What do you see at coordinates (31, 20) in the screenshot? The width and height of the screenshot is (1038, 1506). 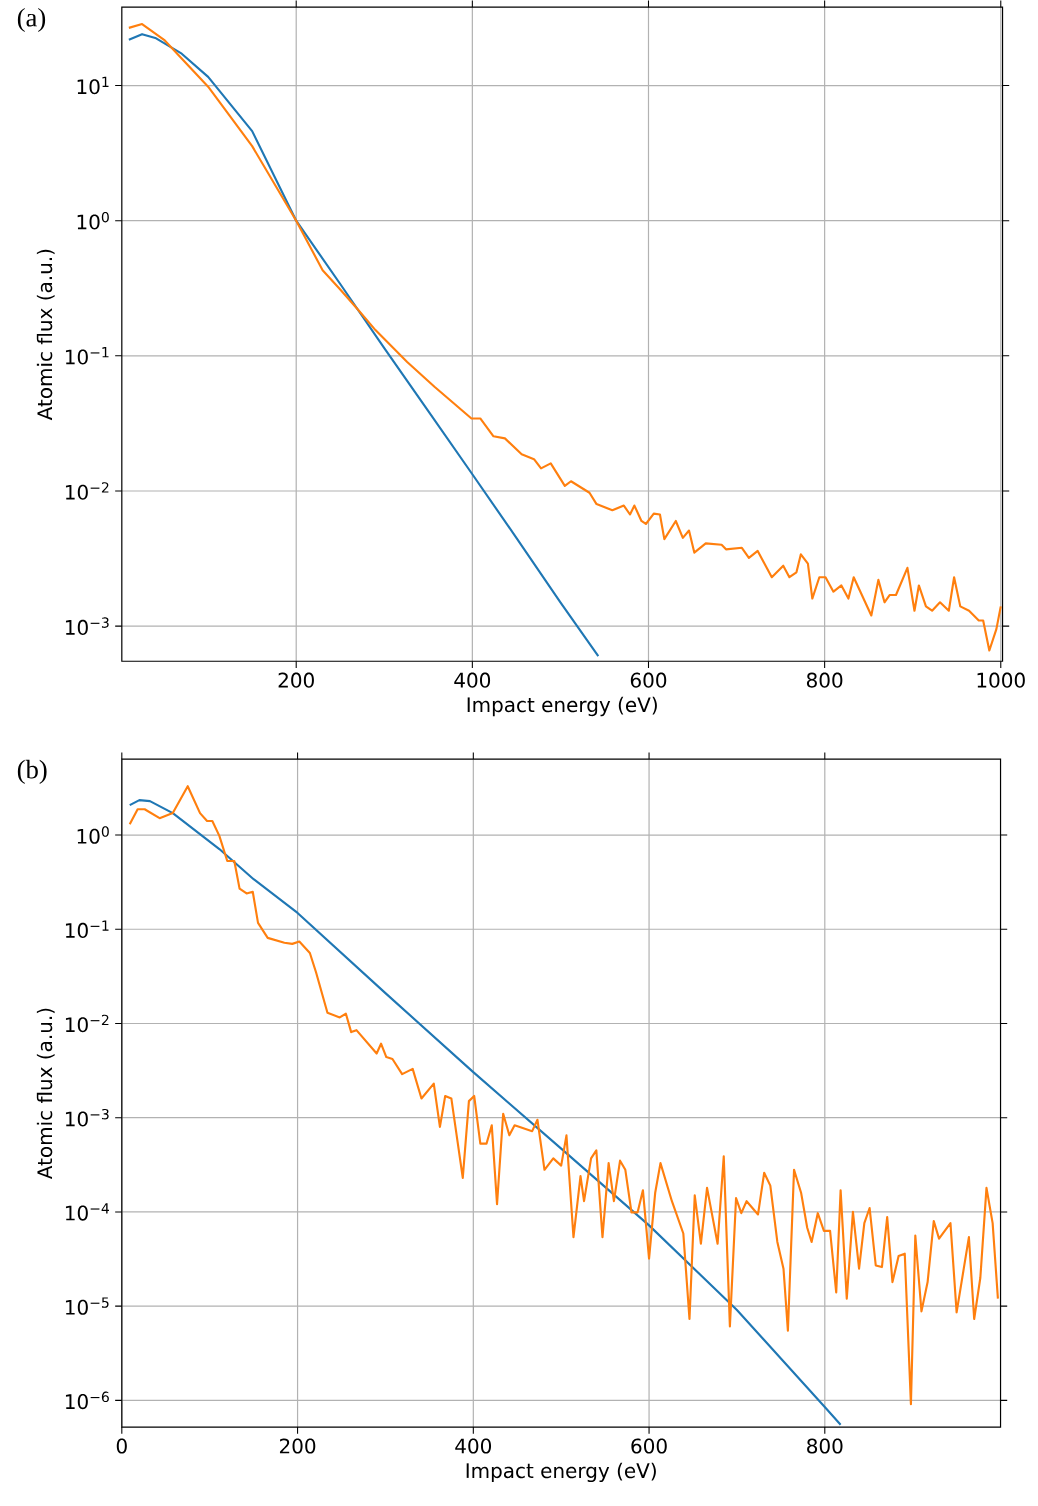 I see `chart-title: (a)` at bounding box center [31, 20].